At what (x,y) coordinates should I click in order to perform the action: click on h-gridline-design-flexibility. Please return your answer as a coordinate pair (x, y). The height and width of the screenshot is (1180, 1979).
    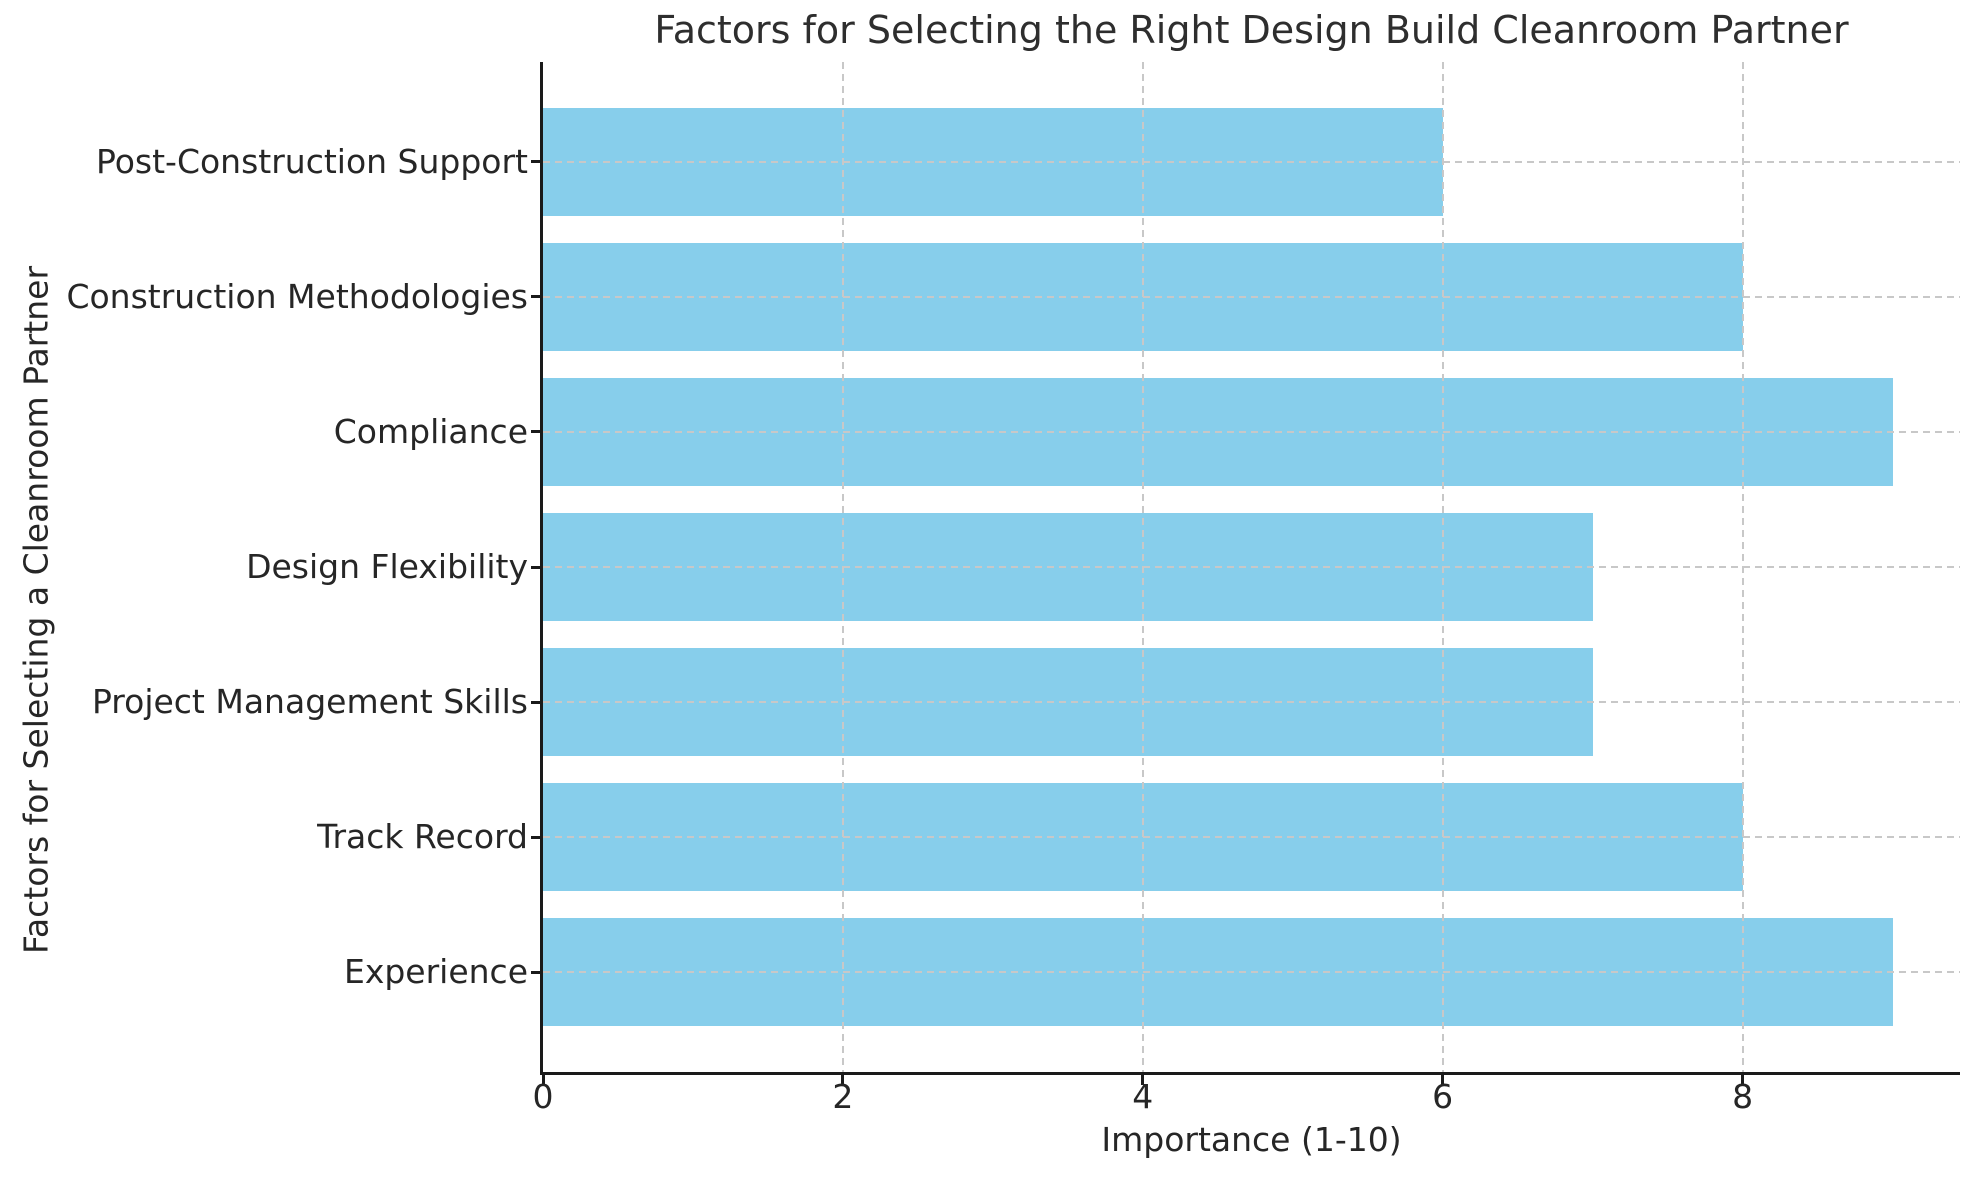
    Looking at the image, I should click on (1251, 567).